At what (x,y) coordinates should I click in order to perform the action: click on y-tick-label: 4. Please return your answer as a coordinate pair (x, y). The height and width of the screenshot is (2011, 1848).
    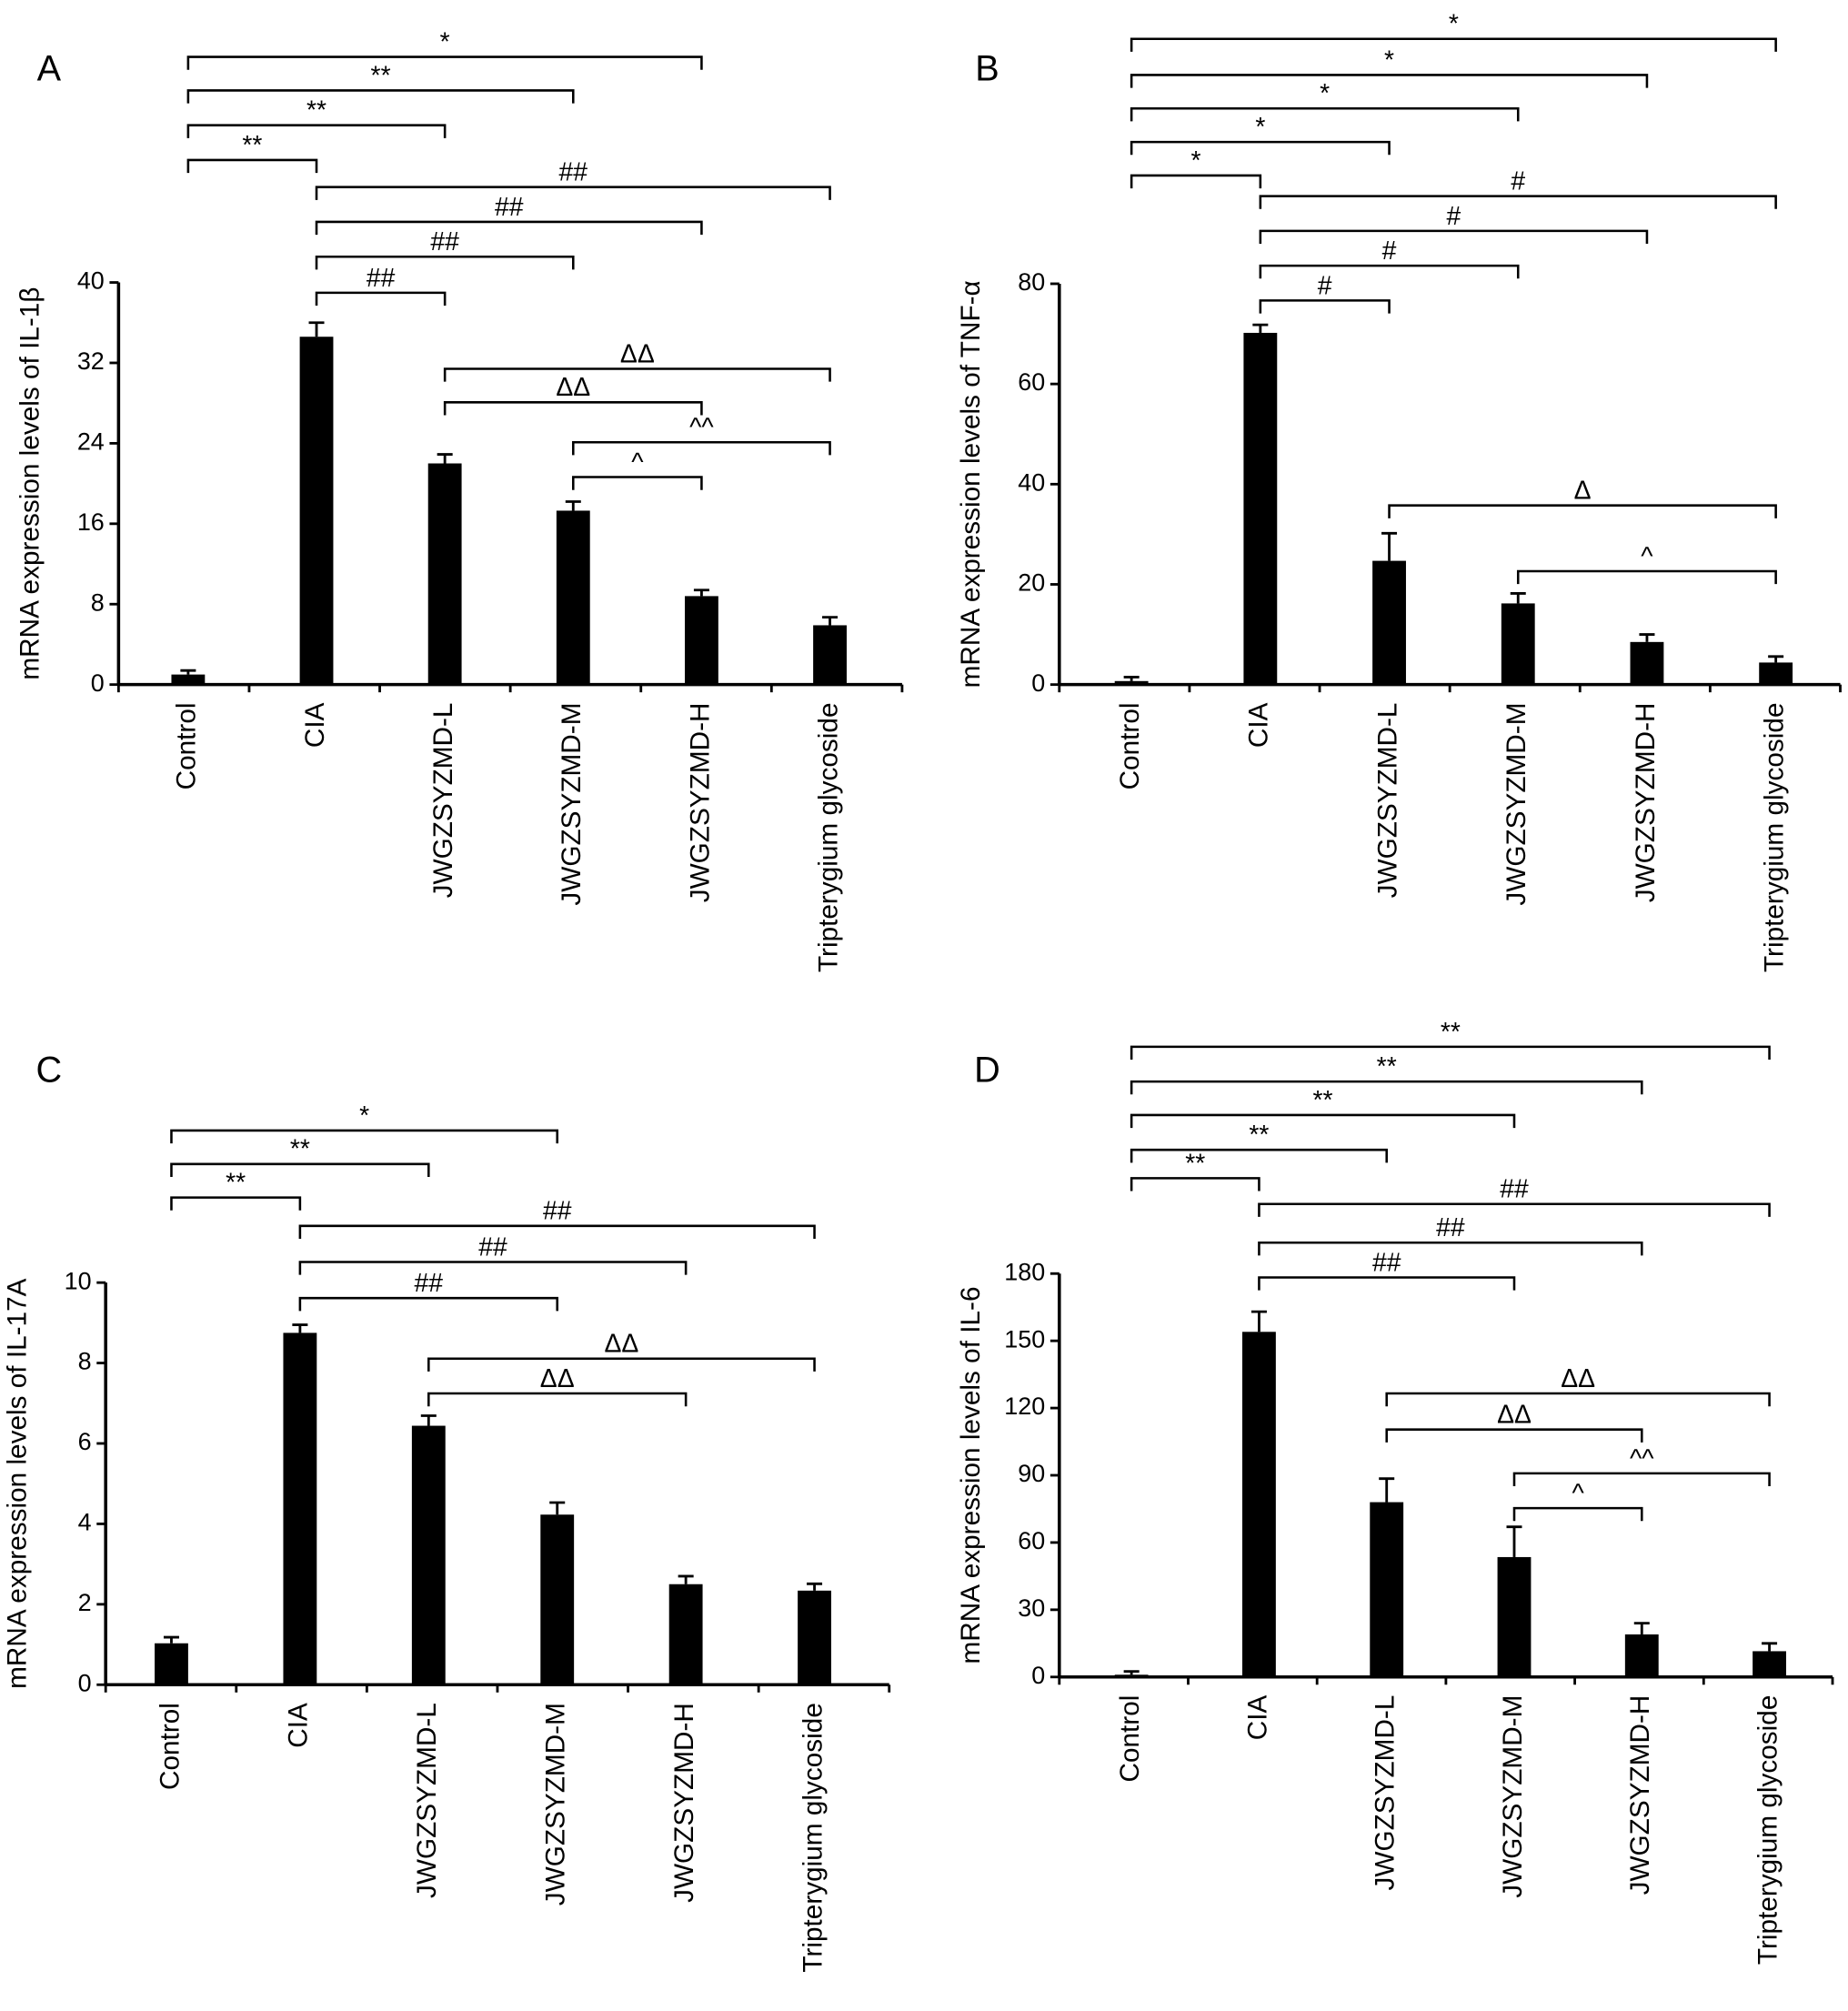
    Looking at the image, I should click on (85, 1522).